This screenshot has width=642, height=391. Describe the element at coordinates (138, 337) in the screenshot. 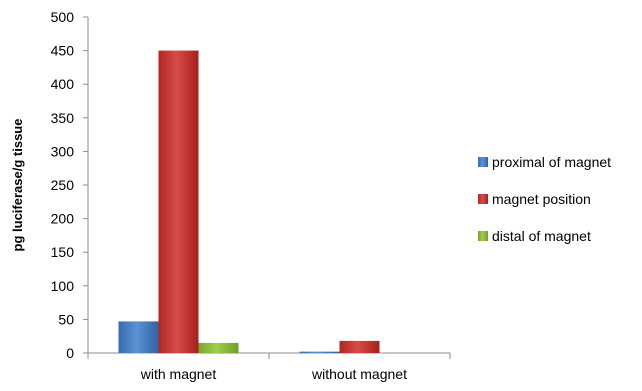

I see `bar-proximal-of-magnet-with-magnet` at that location.